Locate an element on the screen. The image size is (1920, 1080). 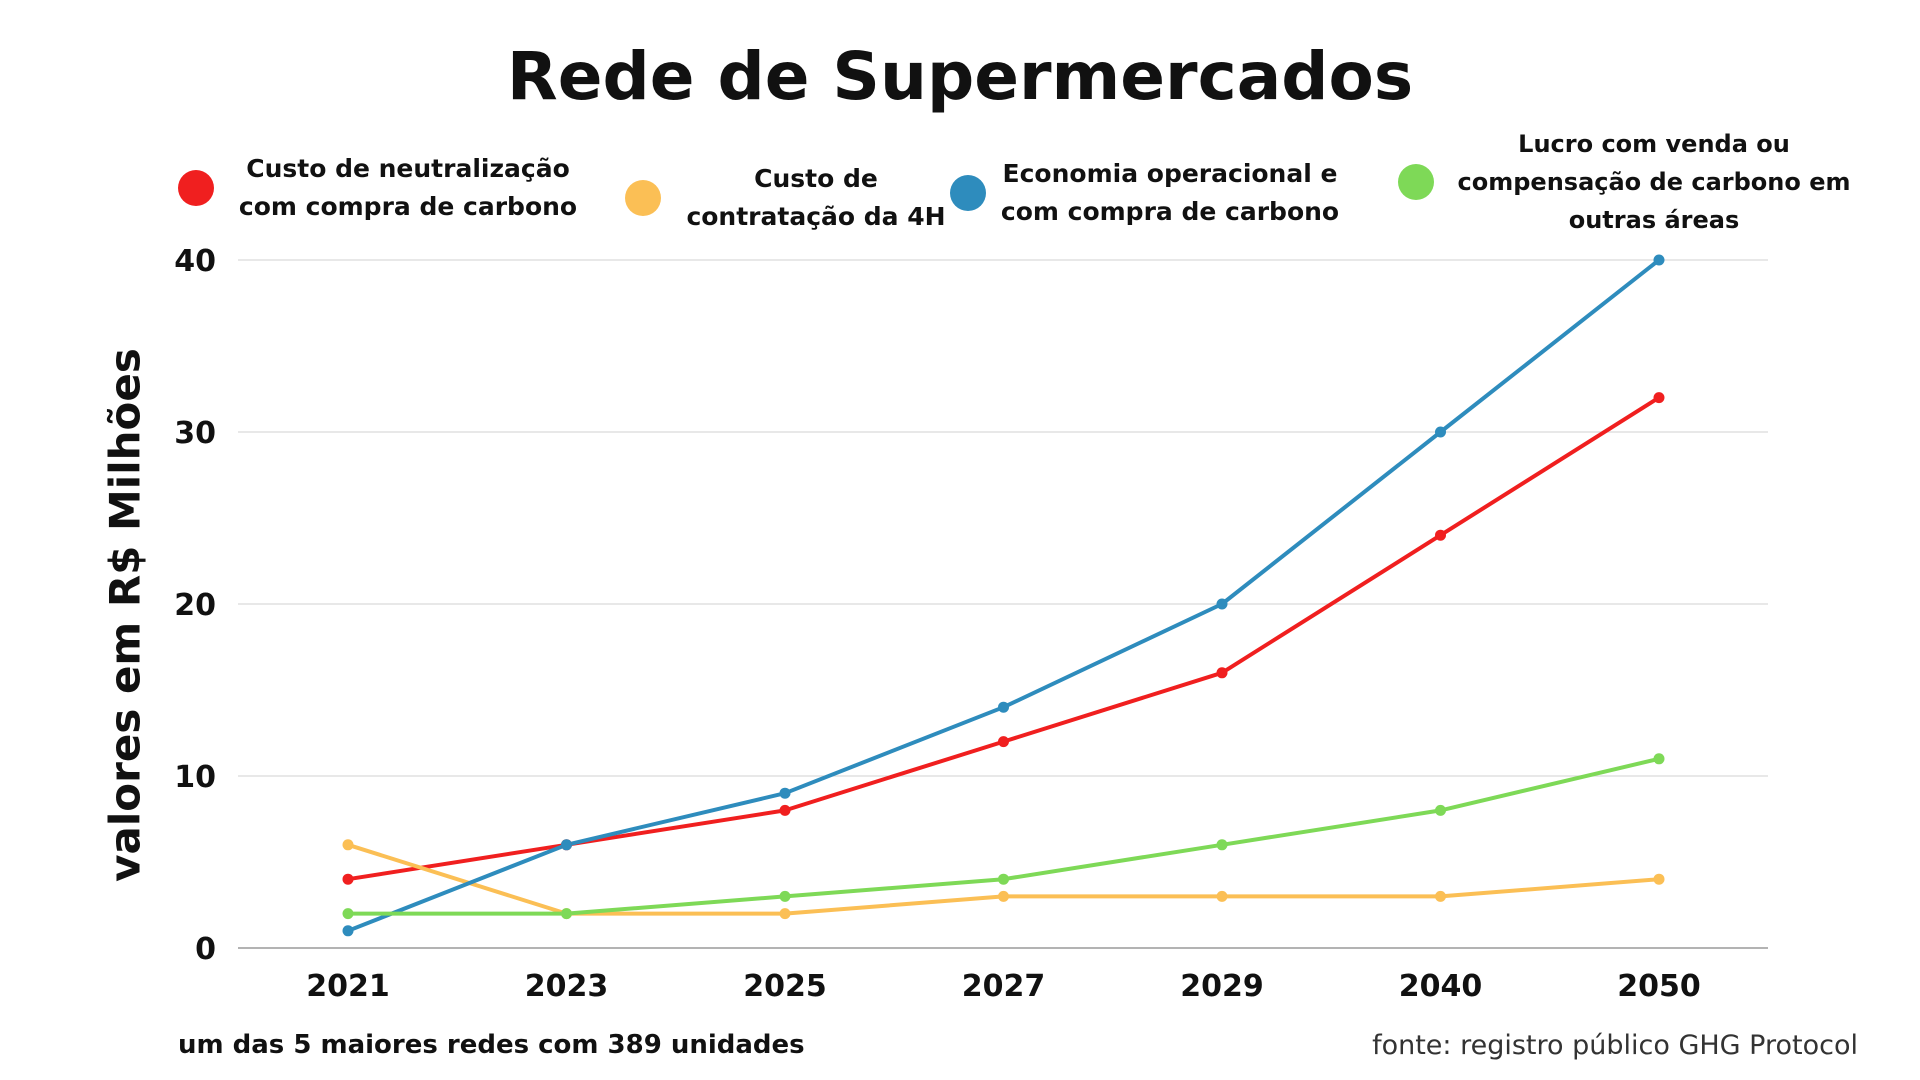
x-tick-label: 2029 is located at coordinates (1222, 986).